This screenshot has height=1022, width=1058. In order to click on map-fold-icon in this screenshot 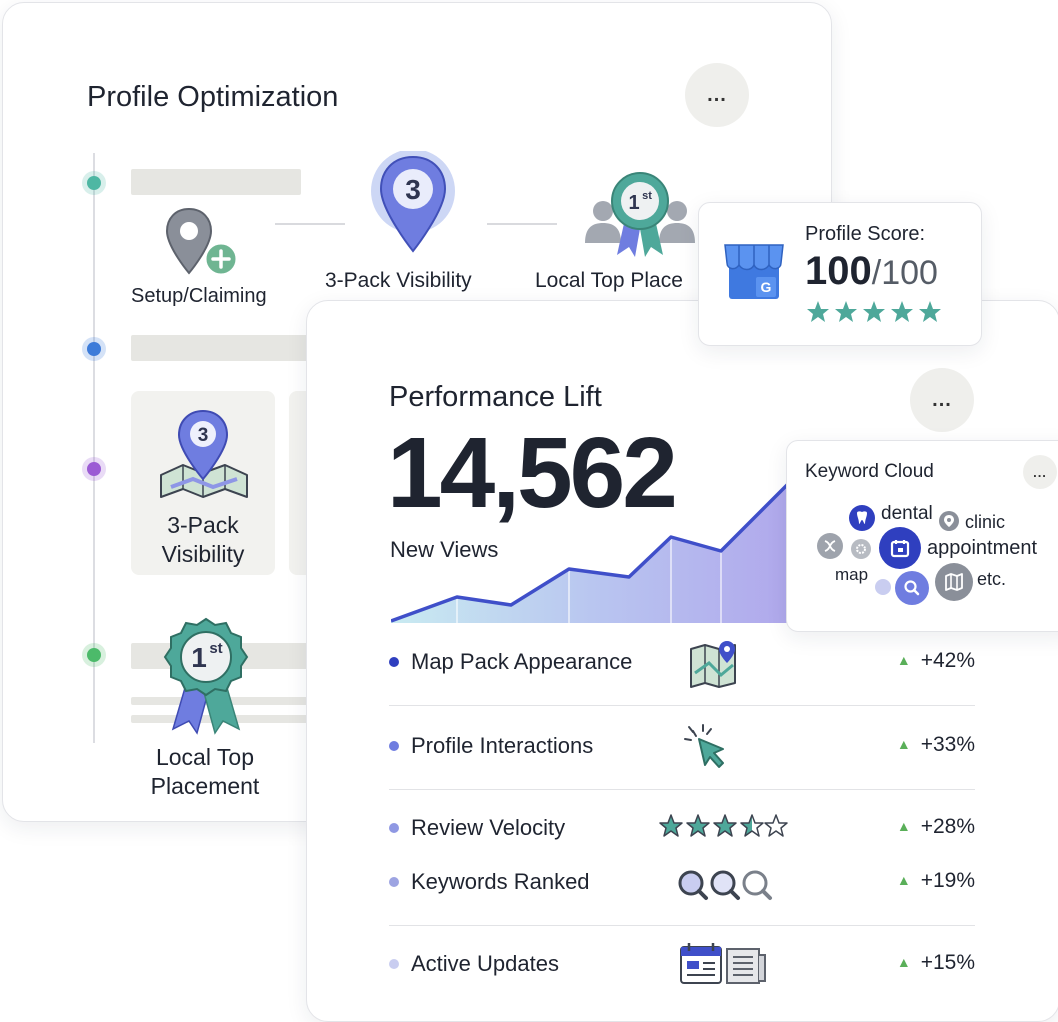, I will do `click(954, 582)`.